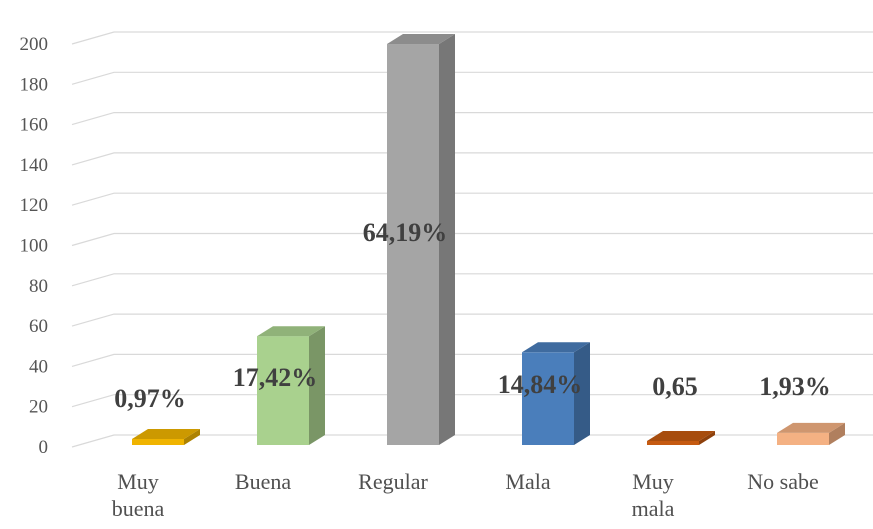 The height and width of the screenshot is (529, 873). Describe the element at coordinates (34, 246) in the screenshot. I see `y-tick-label: 100` at that location.